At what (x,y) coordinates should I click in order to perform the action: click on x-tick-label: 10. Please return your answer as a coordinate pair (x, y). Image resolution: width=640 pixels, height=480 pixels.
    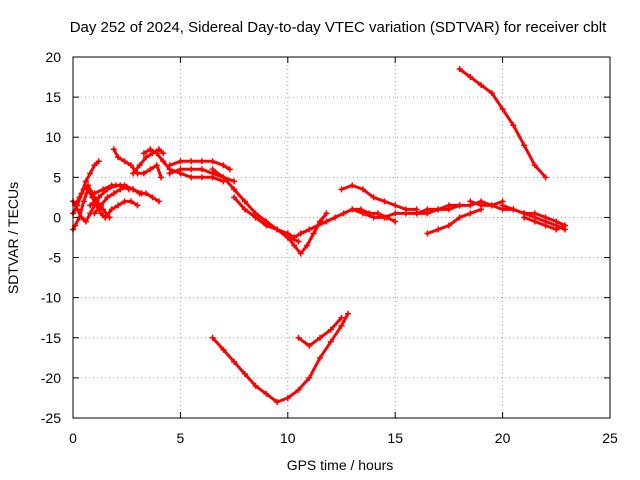
    Looking at the image, I should click on (288, 438).